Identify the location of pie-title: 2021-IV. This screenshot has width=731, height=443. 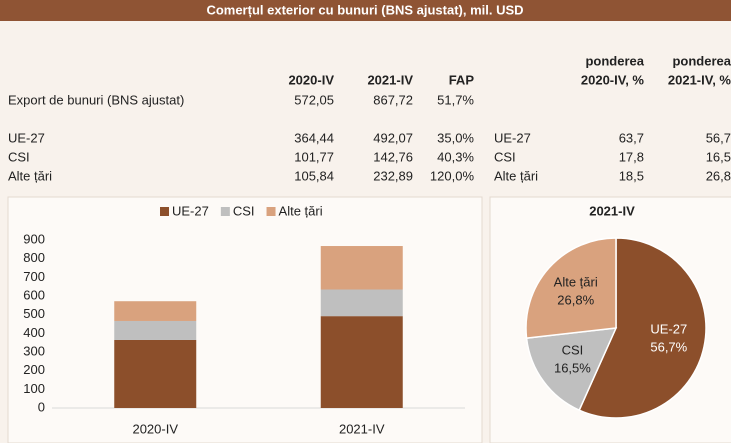
(612, 210).